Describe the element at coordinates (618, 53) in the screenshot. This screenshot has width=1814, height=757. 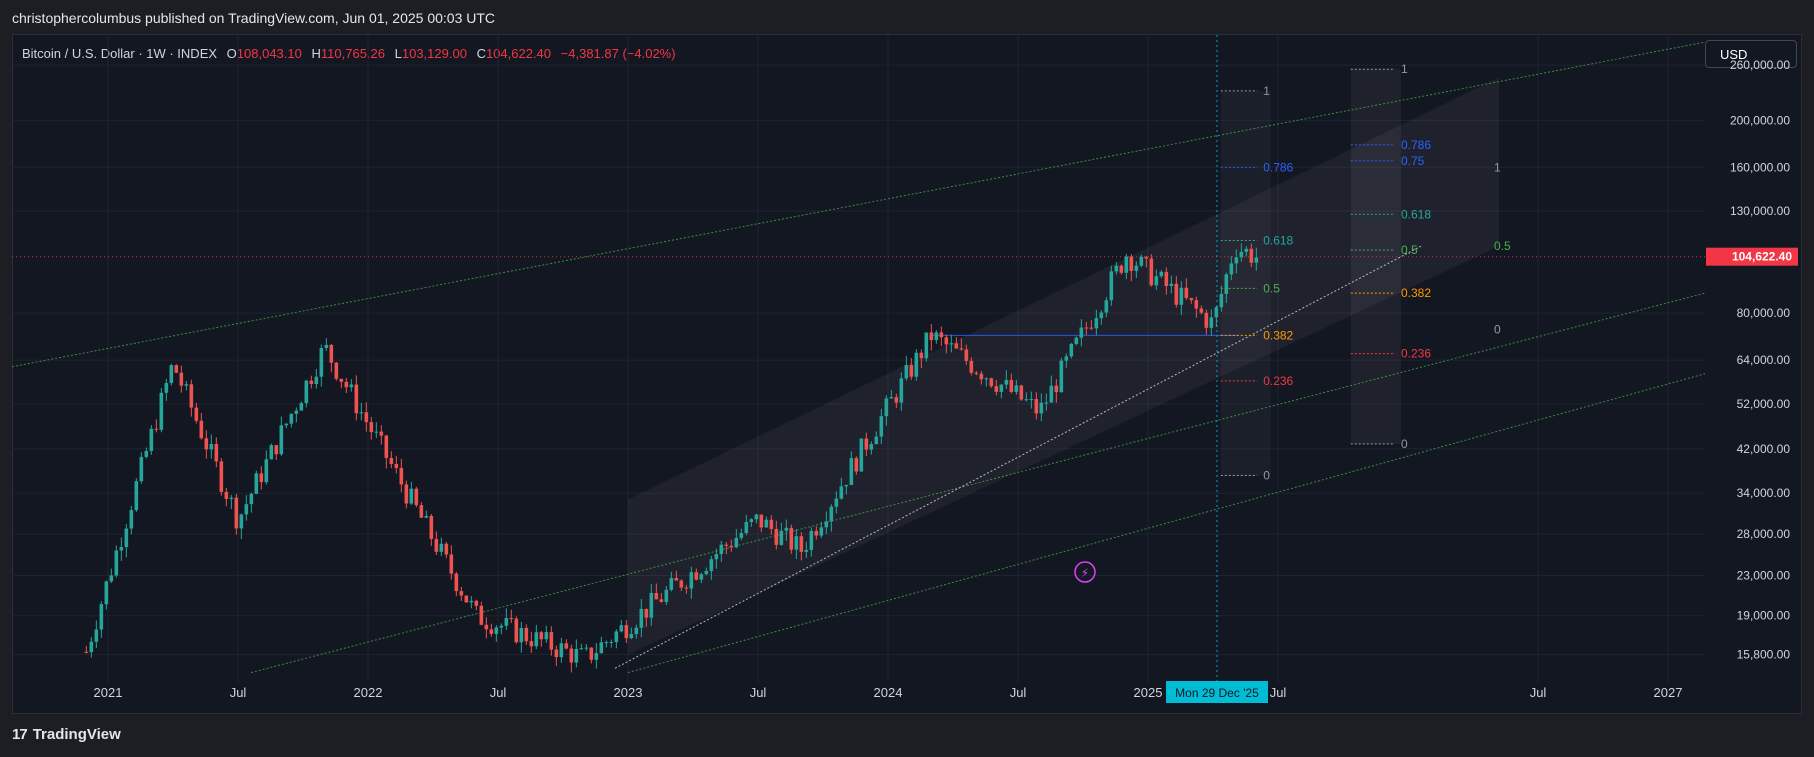
I see `change-value: −4,381.87 (−4.02%)` at that location.